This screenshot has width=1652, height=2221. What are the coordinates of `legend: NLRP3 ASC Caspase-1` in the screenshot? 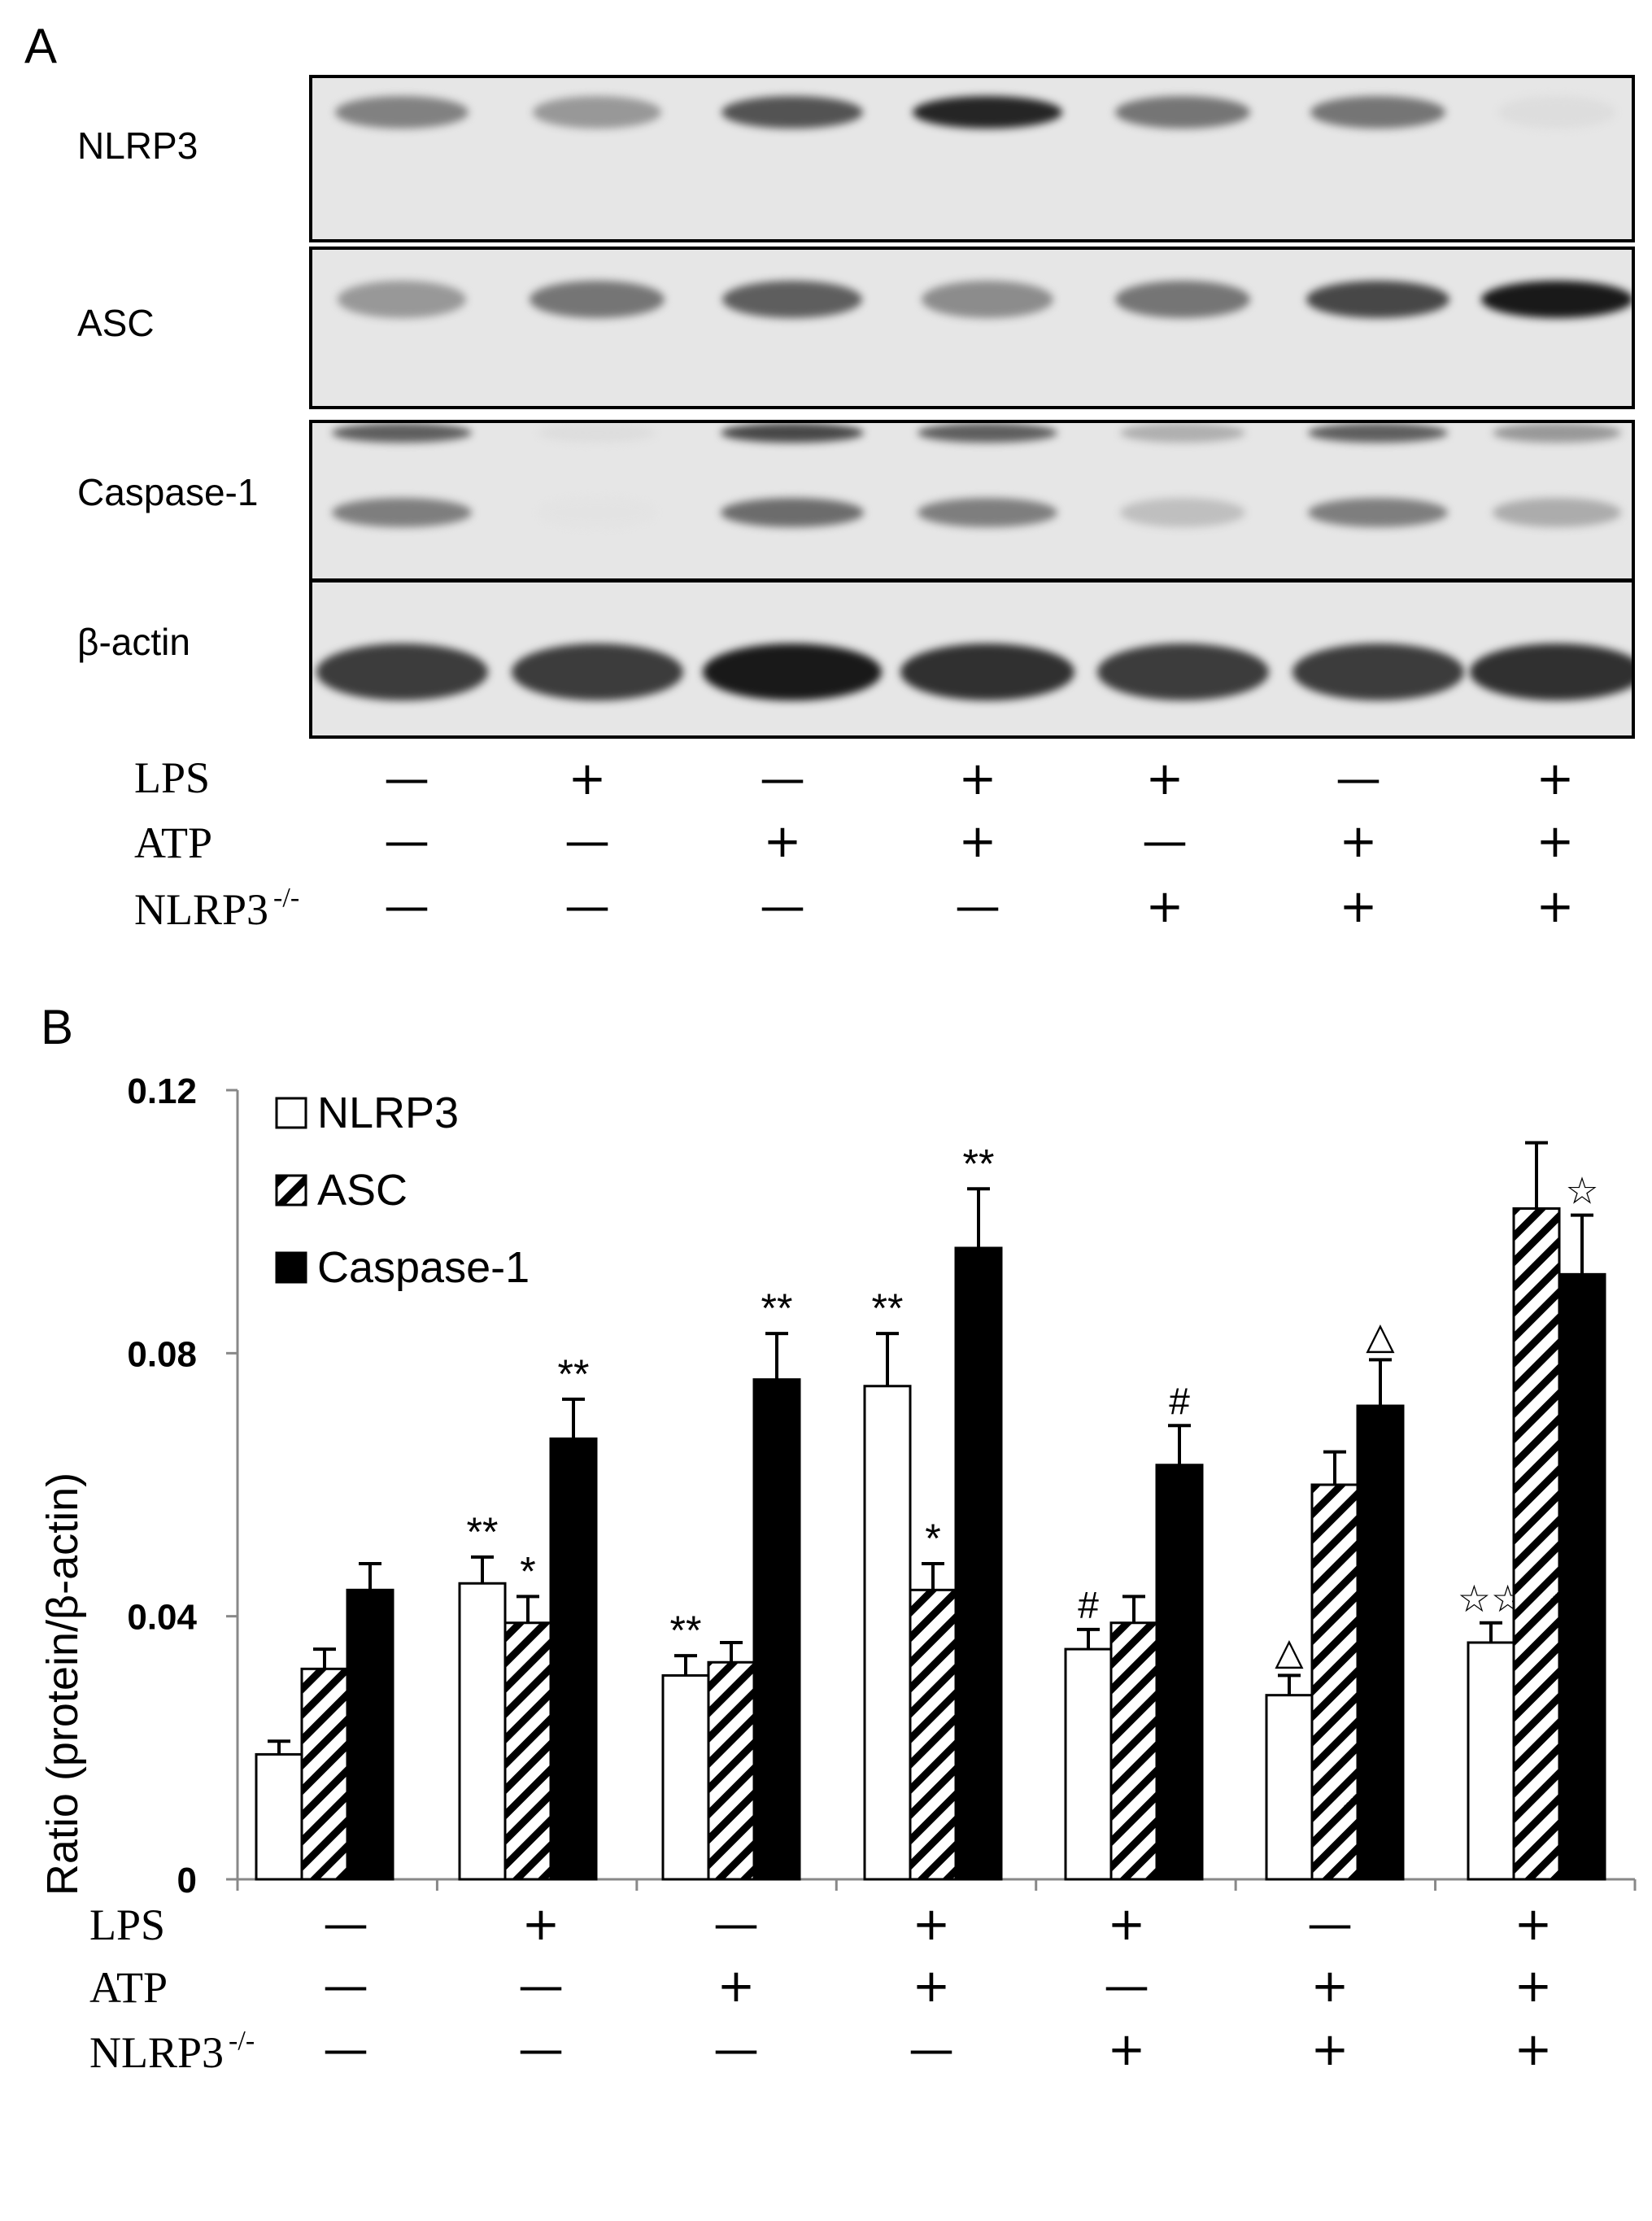 It's located at (402, 1190).